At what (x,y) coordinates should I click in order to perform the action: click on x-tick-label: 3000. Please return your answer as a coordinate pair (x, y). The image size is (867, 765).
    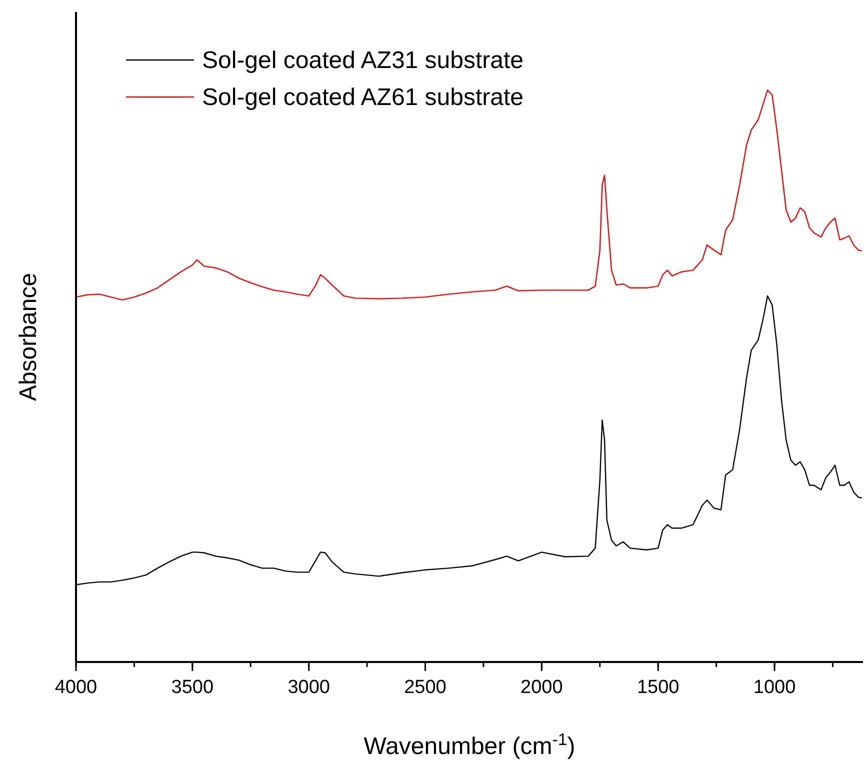
    Looking at the image, I should click on (309, 687).